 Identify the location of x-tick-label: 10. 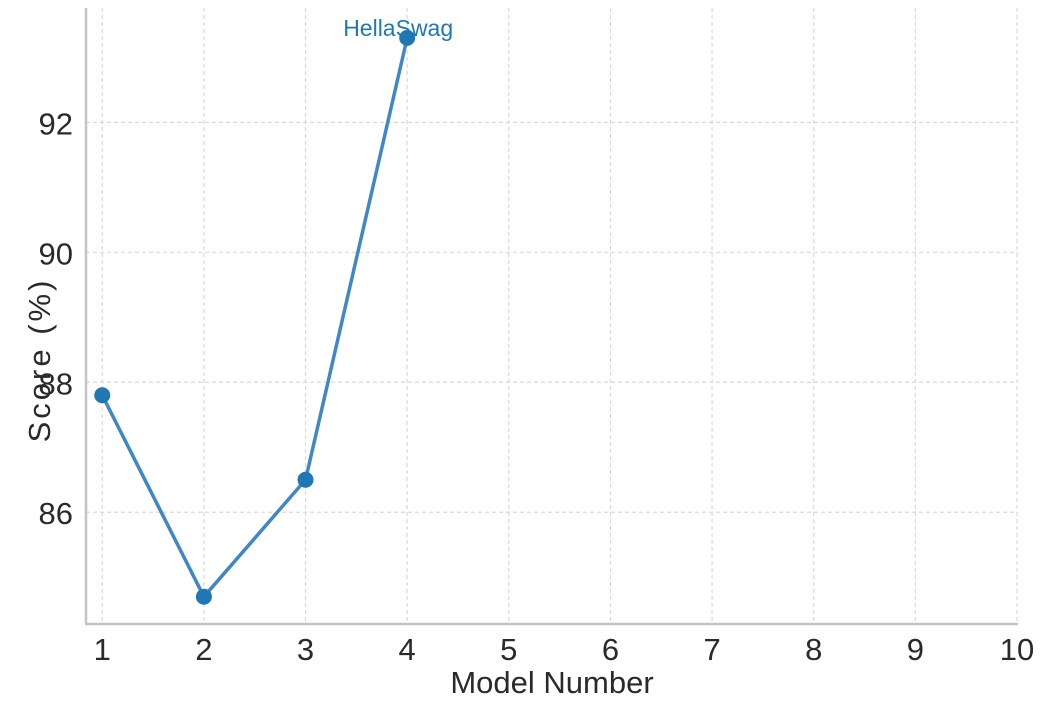
(1017, 649).